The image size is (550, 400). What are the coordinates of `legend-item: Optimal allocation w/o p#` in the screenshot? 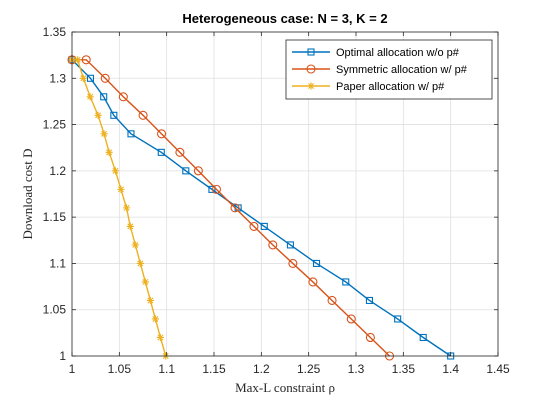 It's located at (376, 53).